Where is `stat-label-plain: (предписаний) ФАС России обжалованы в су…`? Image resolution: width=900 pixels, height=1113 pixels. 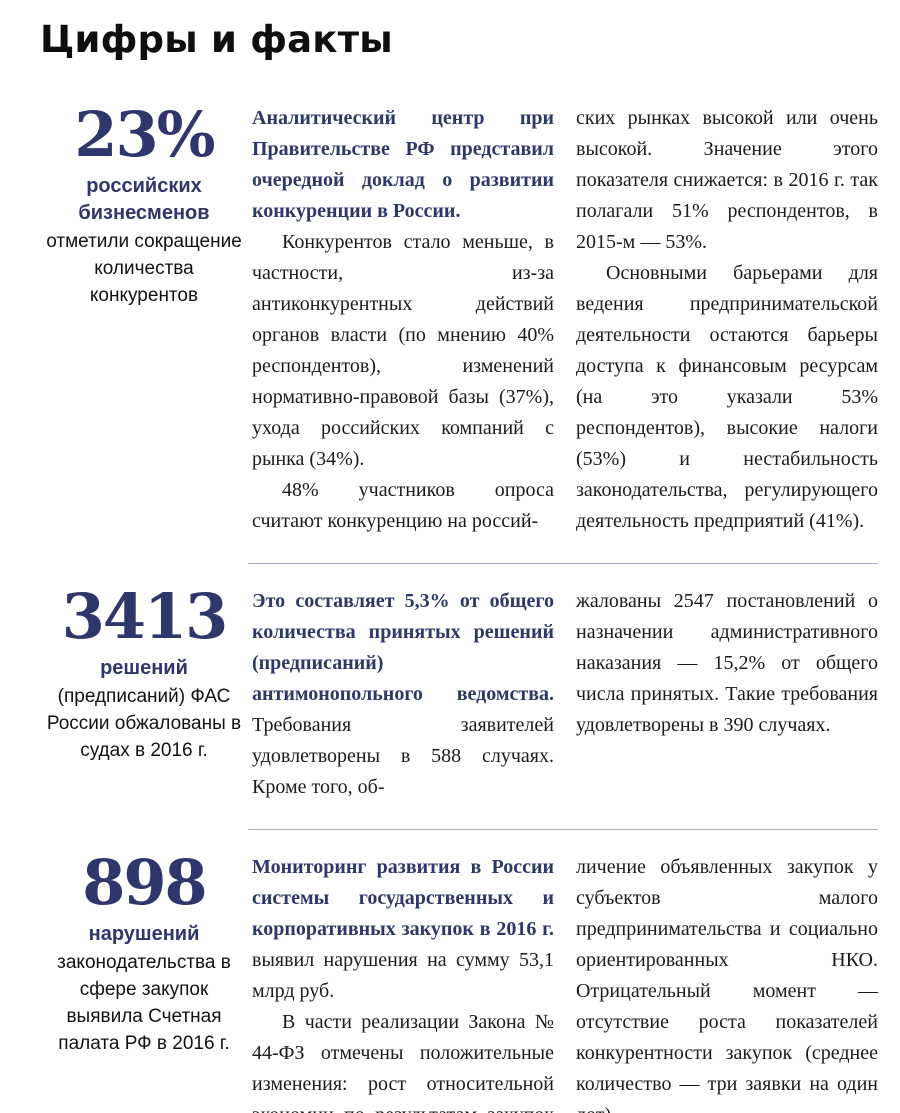
stat-label-plain: (предписаний) ФАС России обжалованы в су… is located at coordinates (144, 723).